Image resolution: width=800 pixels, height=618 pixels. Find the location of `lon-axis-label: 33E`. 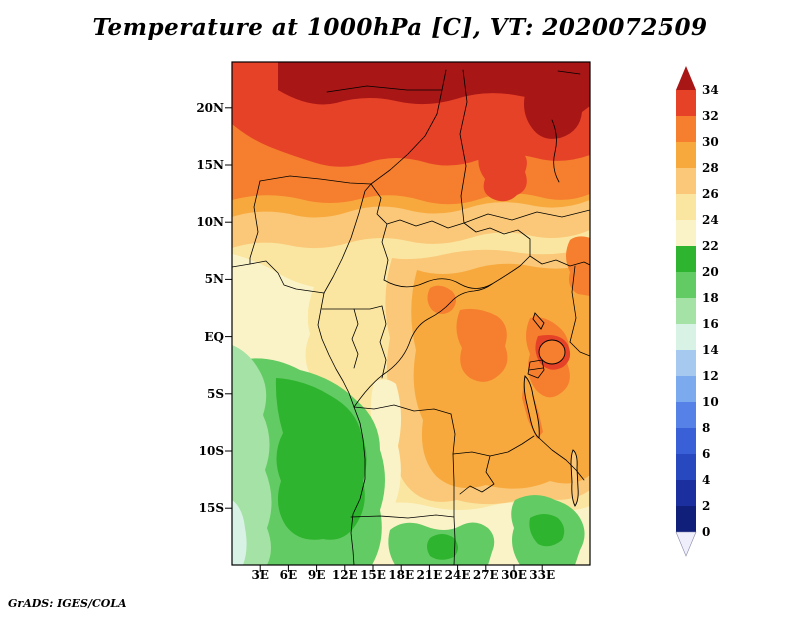

lon-axis-label: 33E is located at coordinates (542, 575).